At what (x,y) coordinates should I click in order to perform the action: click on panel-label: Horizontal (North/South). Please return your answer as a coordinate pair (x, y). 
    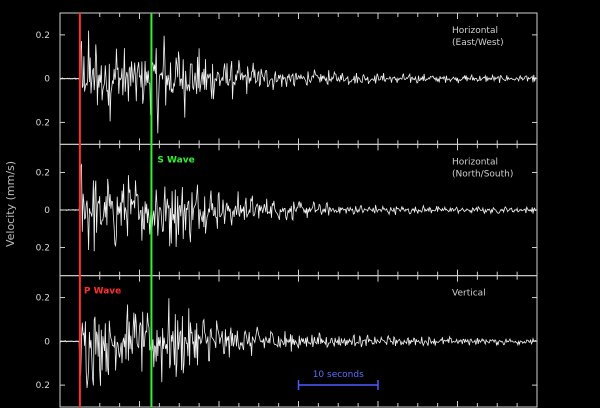
    Looking at the image, I should click on (482, 168).